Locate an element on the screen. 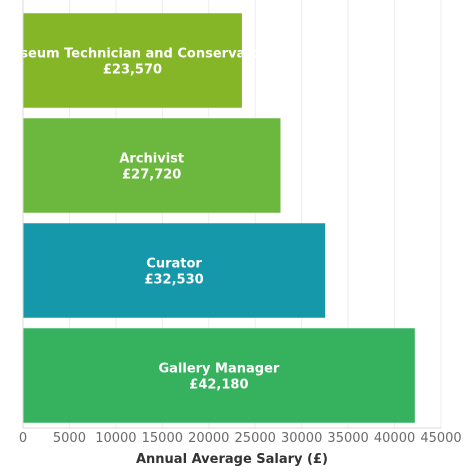 The image size is (474, 474). bar-museum-technician-and-conservator is located at coordinates (132, 60).